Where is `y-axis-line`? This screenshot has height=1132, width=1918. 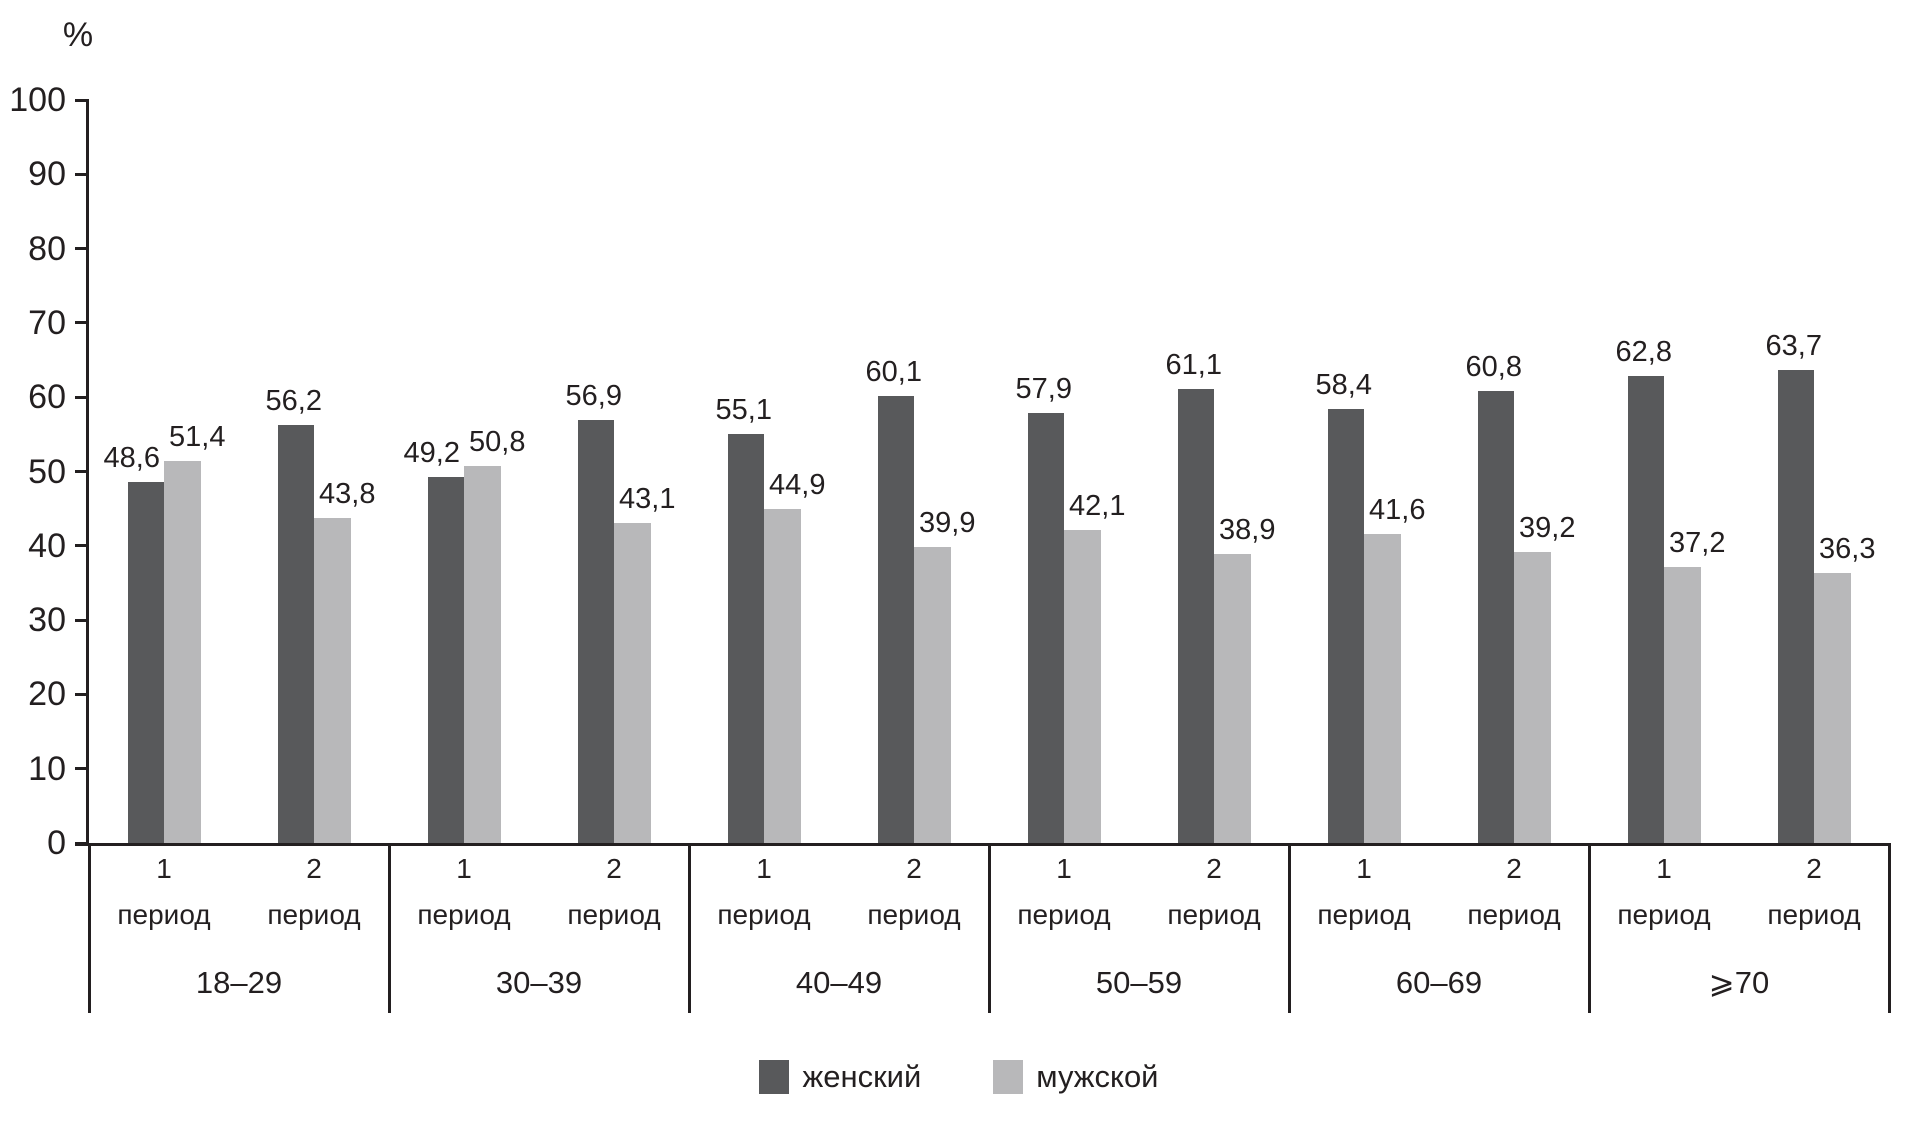
y-axis-line is located at coordinates (87, 473).